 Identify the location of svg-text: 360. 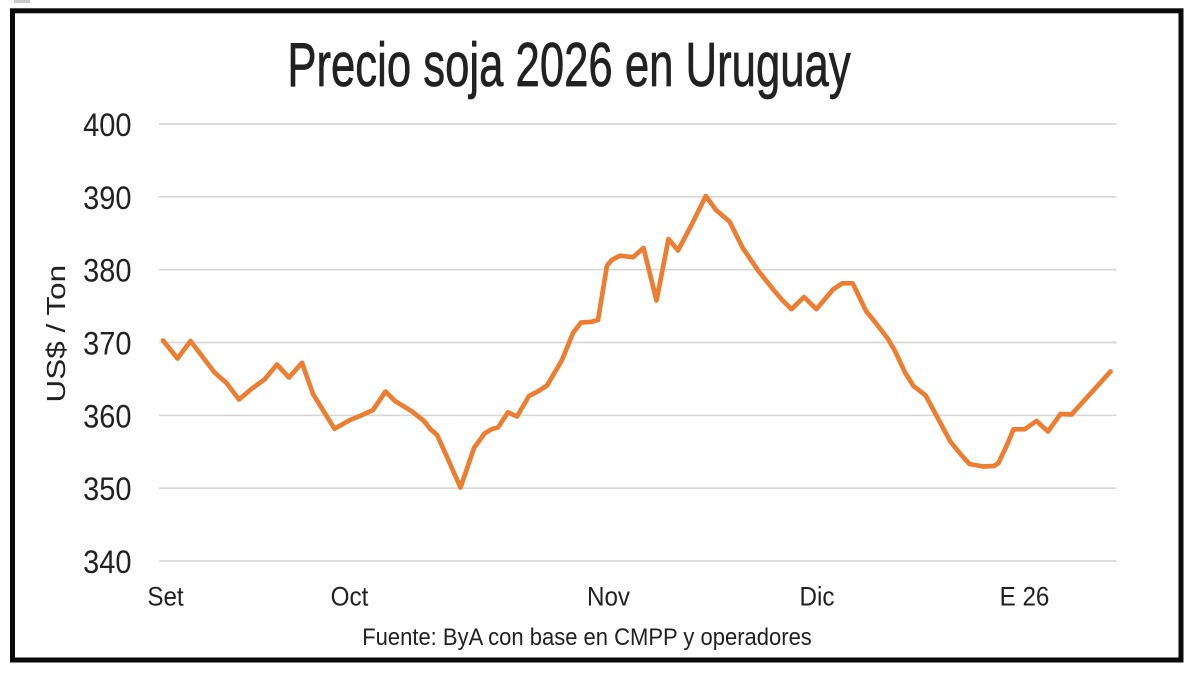
(107, 416).